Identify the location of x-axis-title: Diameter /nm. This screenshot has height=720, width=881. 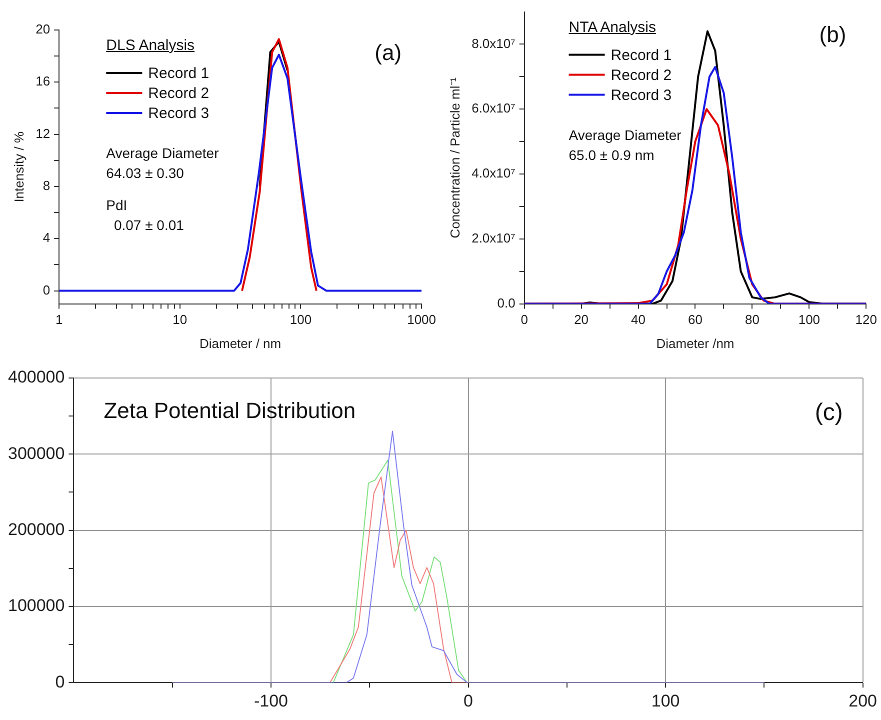
(695, 343).